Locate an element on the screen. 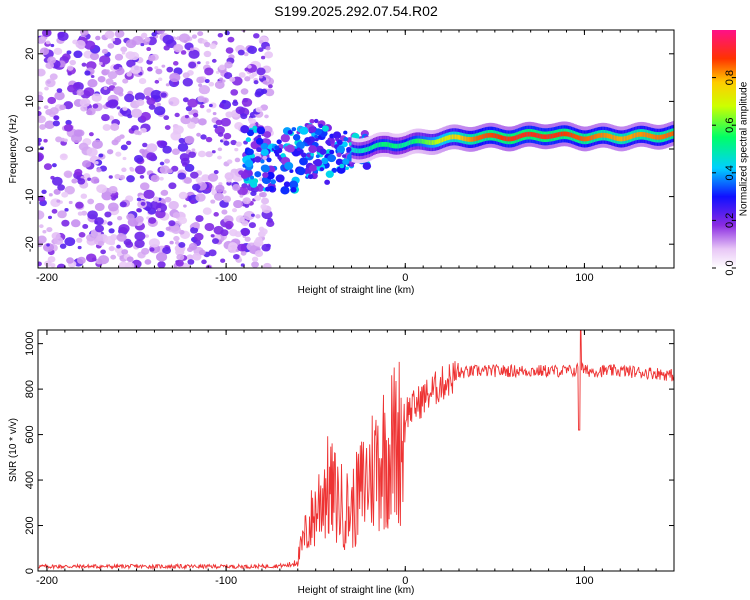 The height and width of the screenshot is (600, 750). colorbar-label: Normalized spectral amplitude is located at coordinates (744, 148).